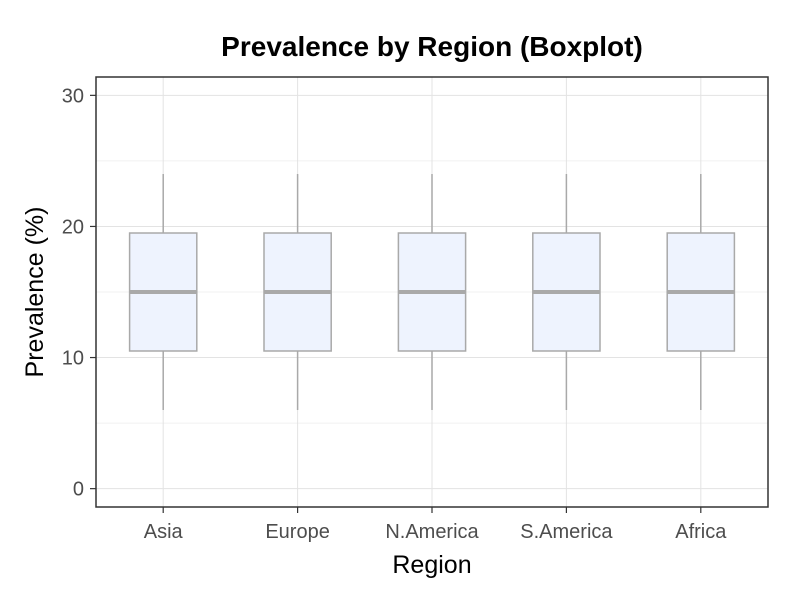 This screenshot has width=800, height=600. Describe the element at coordinates (73, 96) in the screenshot. I see `y-tick-label: 30` at that location.